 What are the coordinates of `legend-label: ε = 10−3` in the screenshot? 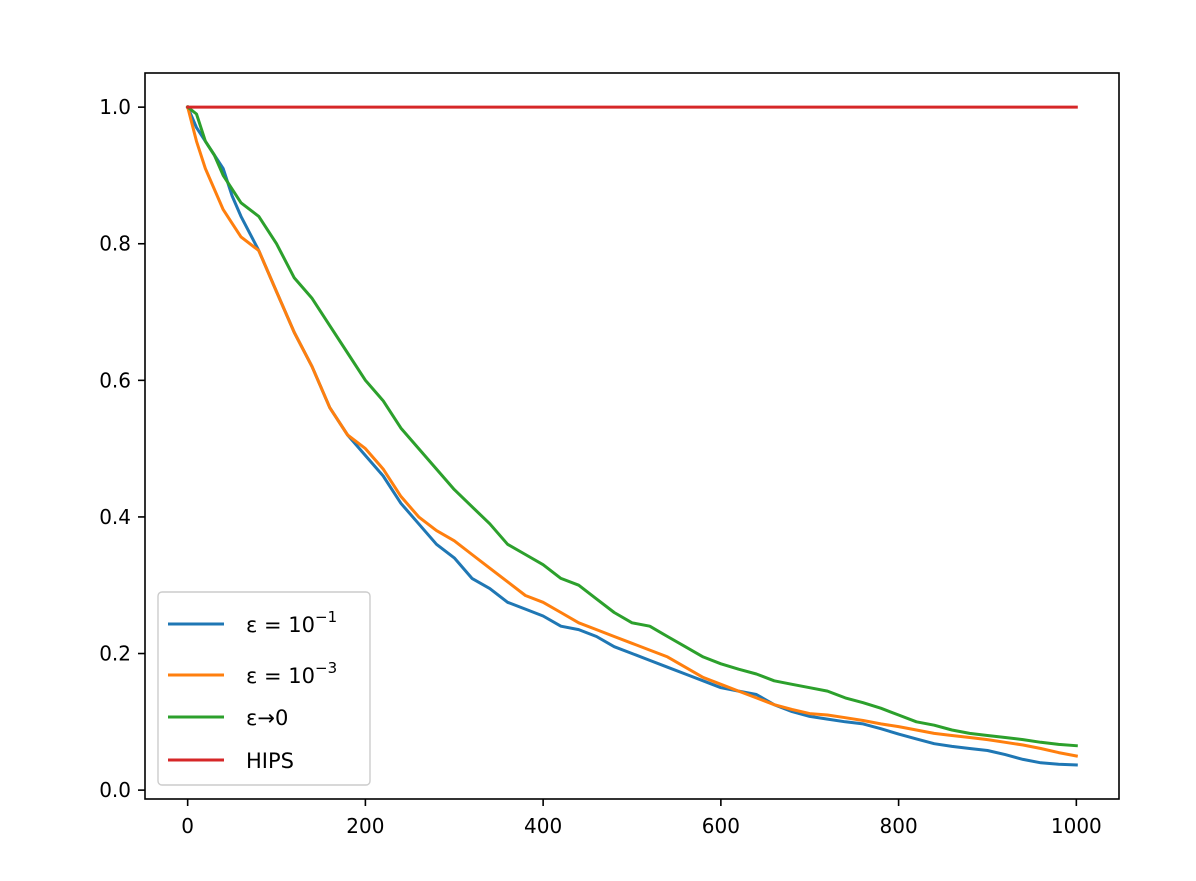 It's located at (291, 673).